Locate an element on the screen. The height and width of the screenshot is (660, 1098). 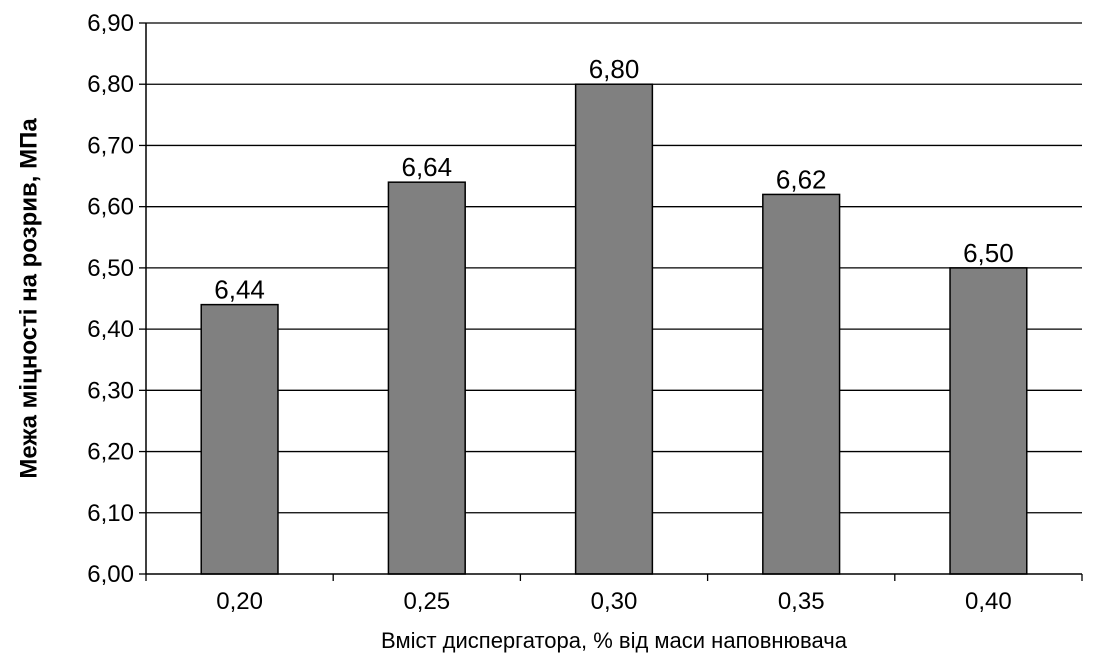
x-tick-label: 0,35 is located at coordinates (801, 601).